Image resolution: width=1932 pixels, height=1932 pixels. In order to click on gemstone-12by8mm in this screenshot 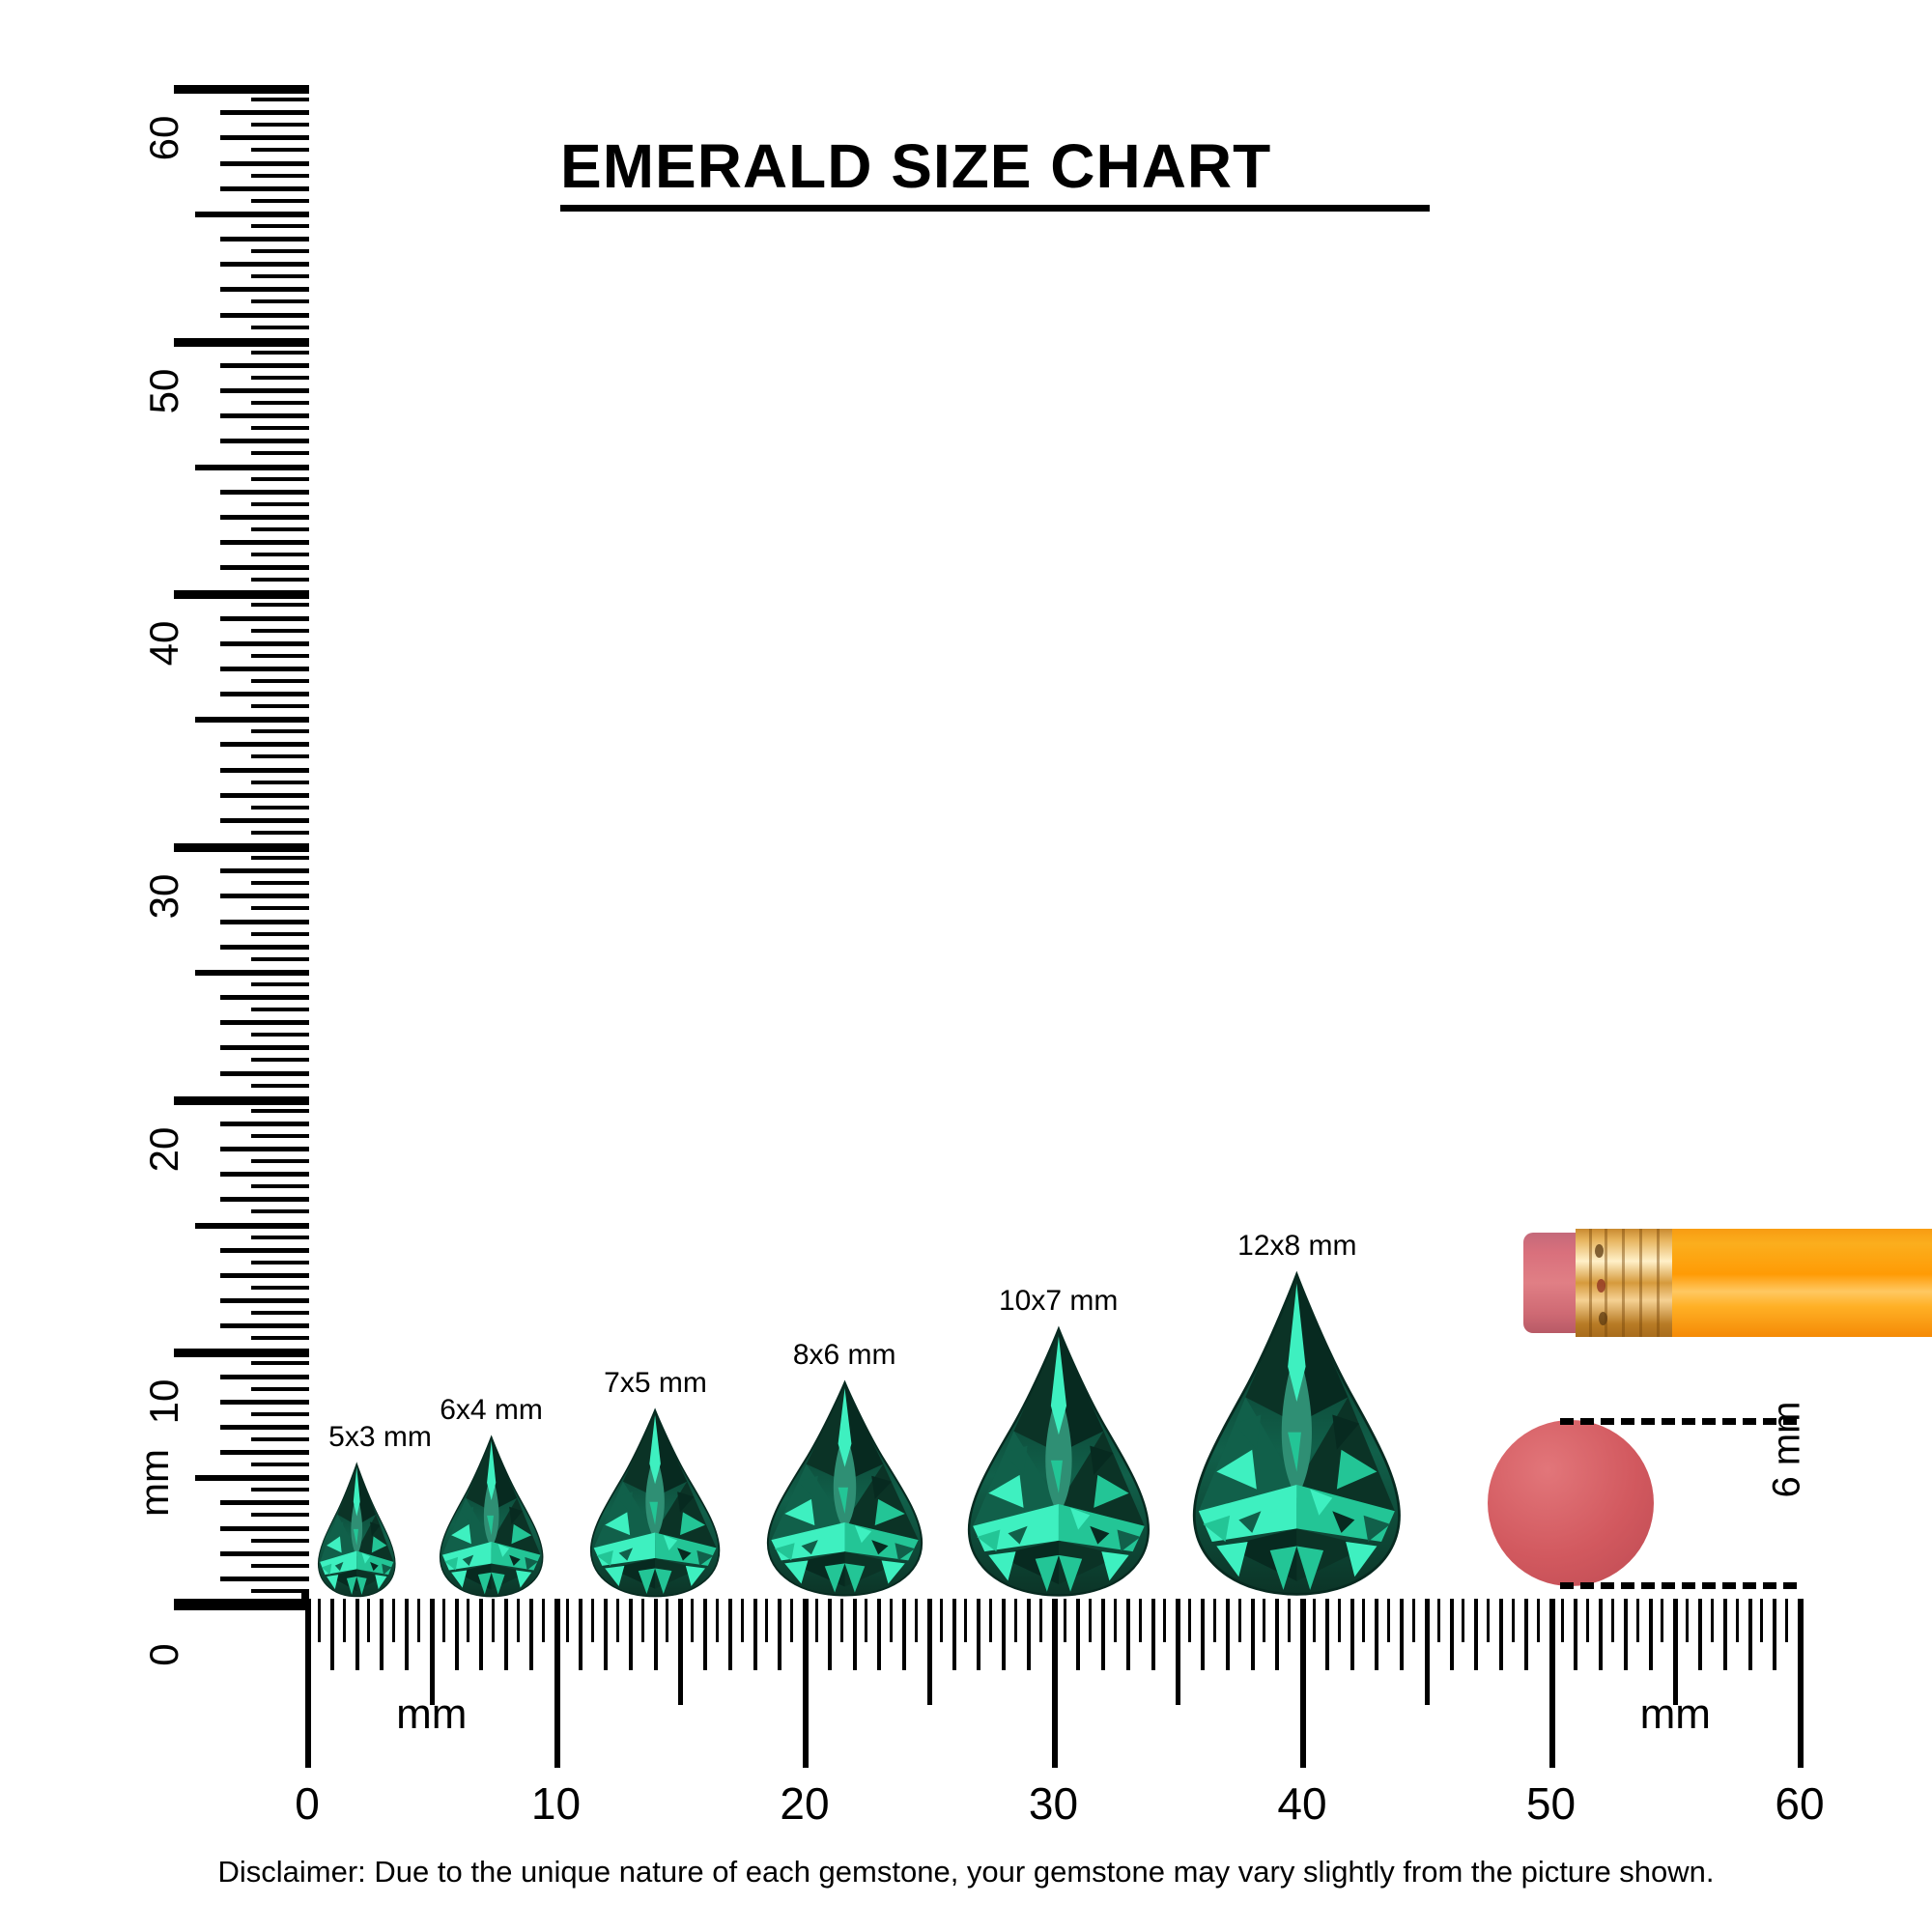, I will do `click(1296, 1434)`.